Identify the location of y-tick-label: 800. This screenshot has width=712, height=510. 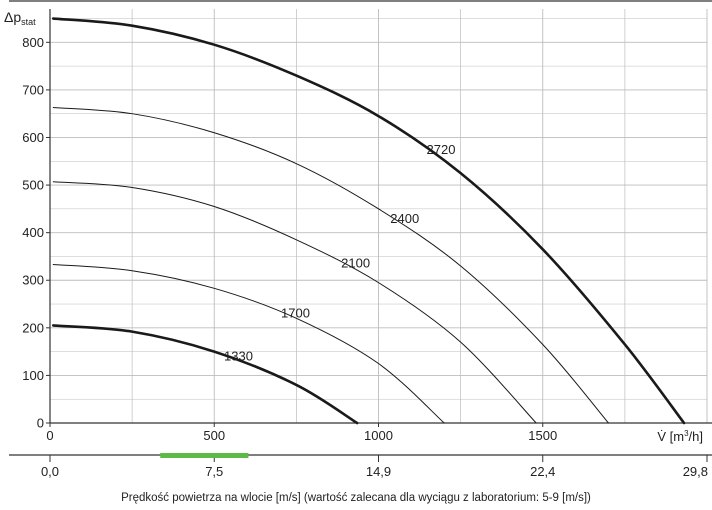
(33, 42).